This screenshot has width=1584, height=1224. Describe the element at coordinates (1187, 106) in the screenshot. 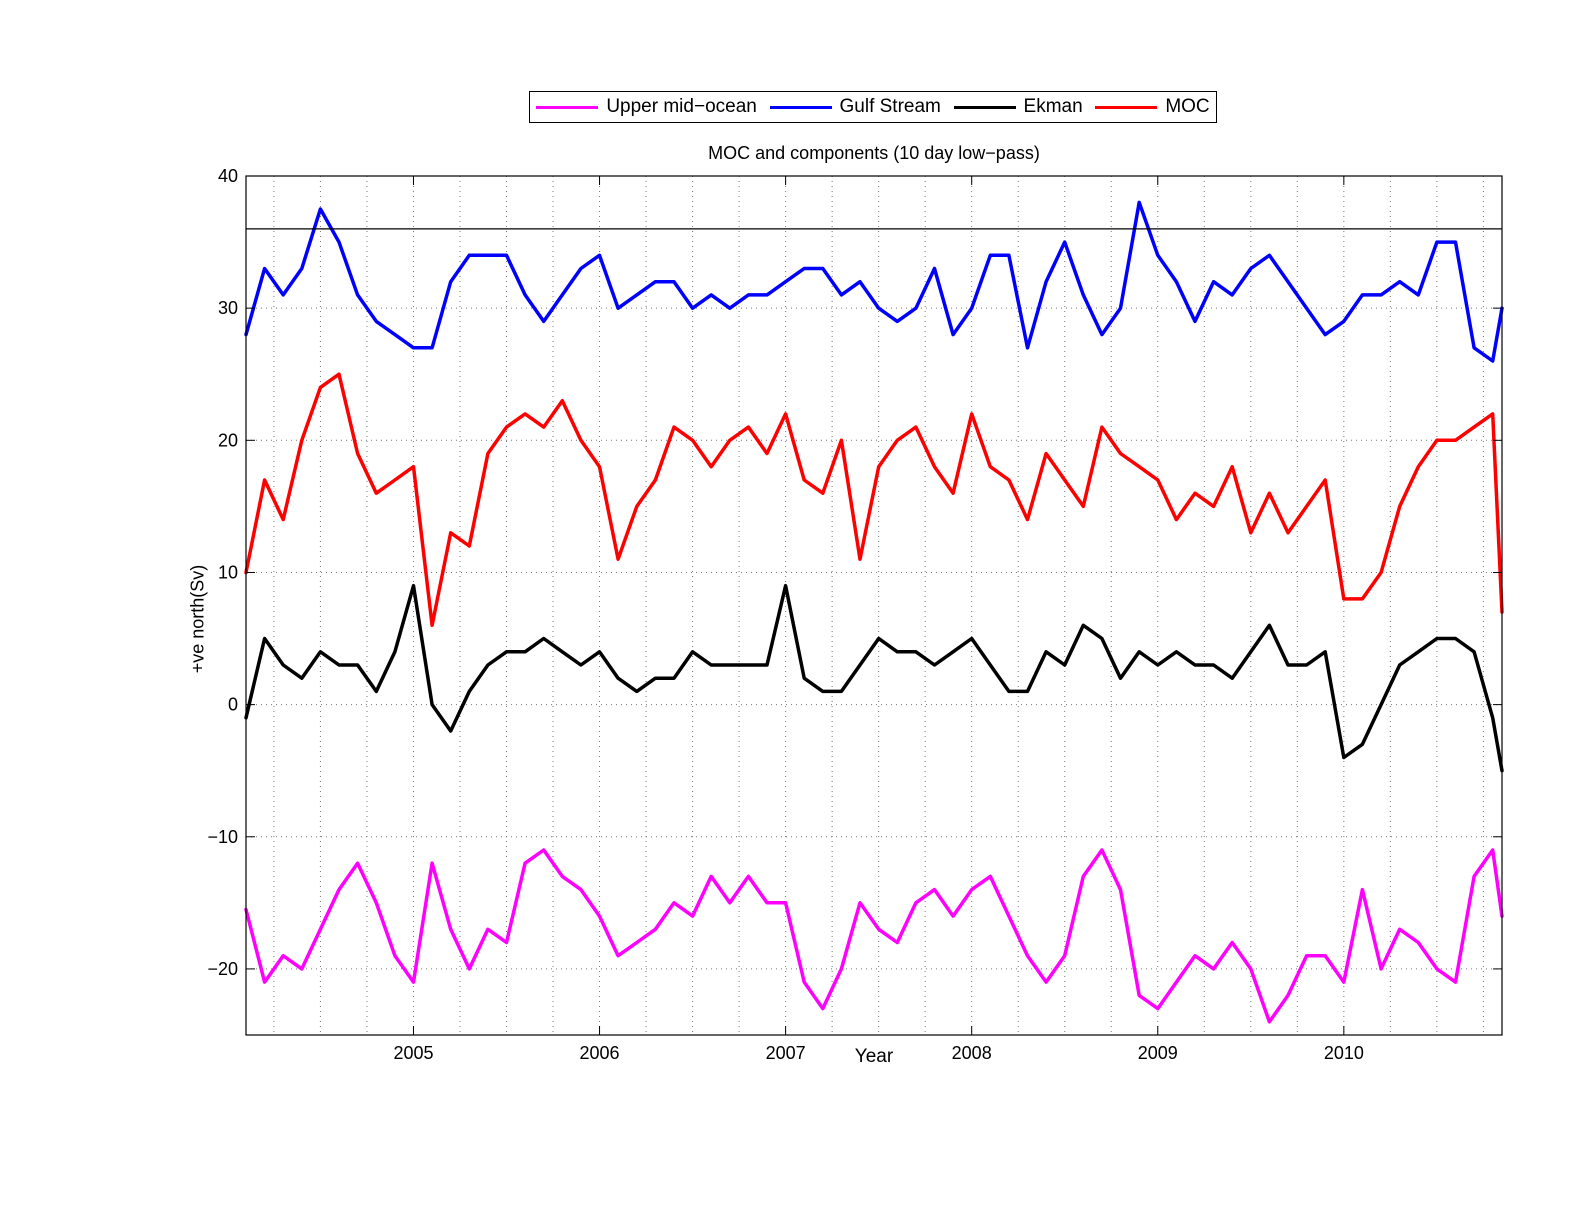

I see `legend-label-moc: MOC` at that location.